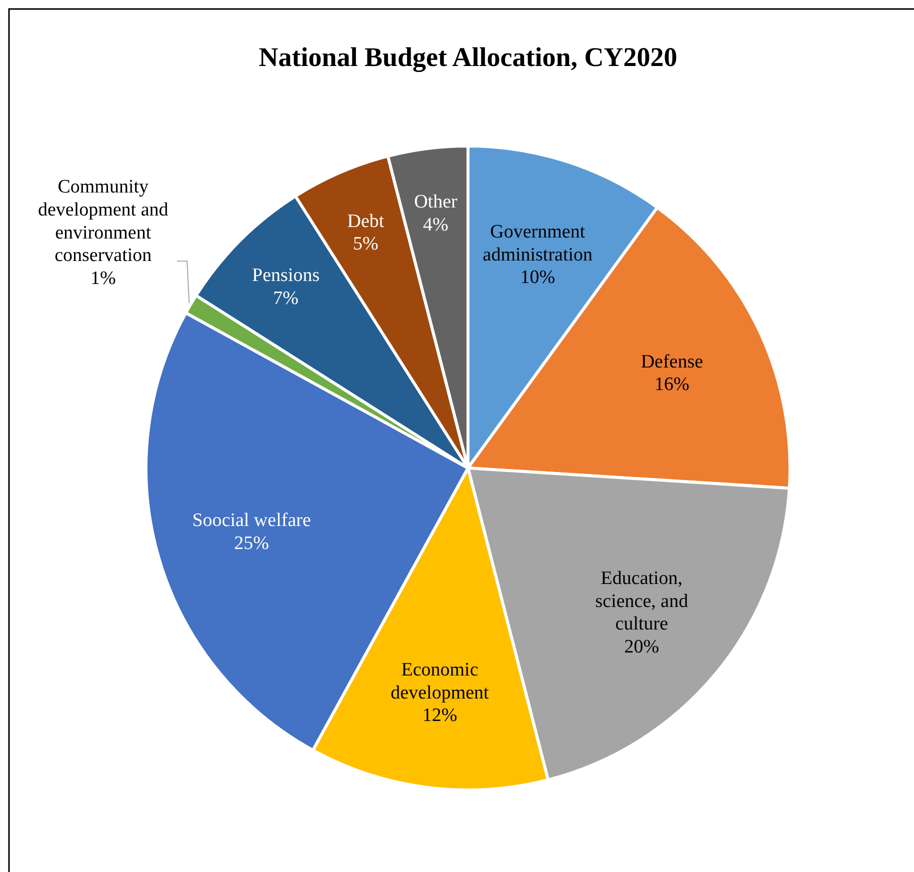 The width and height of the screenshot is (914, 872). What do you see at coordinates (538, 243) in the screenshot?
I see `slice-label: Government administration` at bounding box center [538, 243].